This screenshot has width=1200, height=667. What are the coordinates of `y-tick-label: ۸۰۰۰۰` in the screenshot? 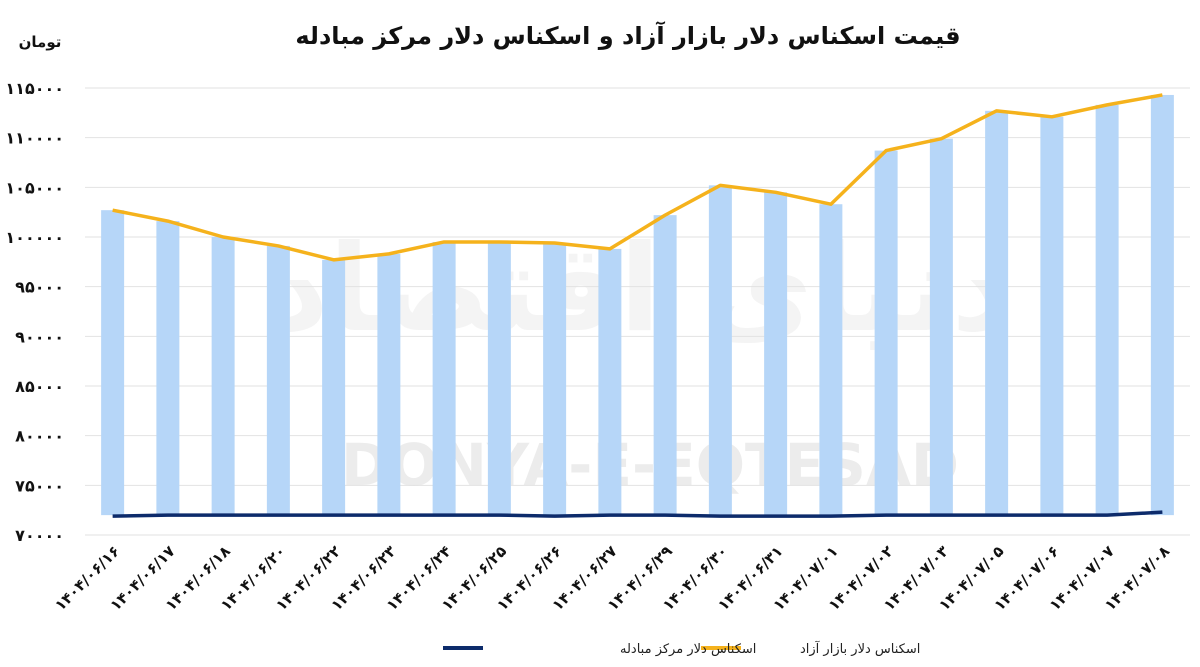 It's located at (39, 436).